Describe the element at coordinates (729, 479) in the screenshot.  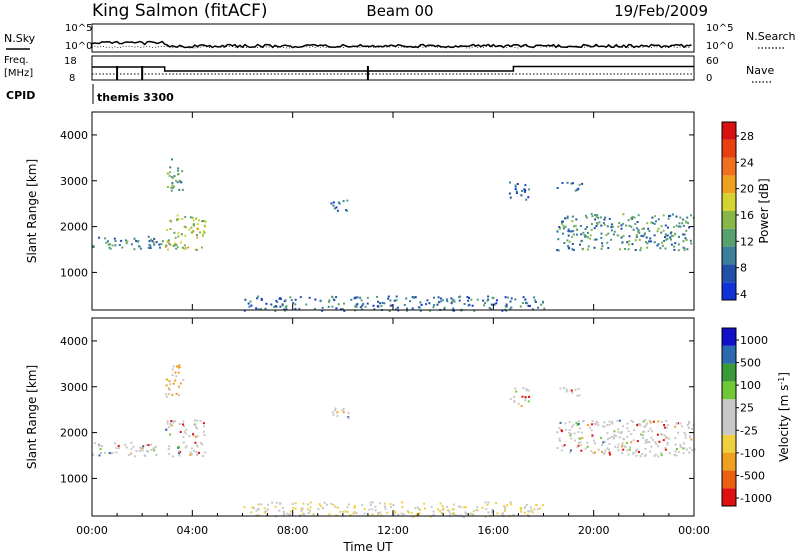
I see `colorbar-segment` at that location.